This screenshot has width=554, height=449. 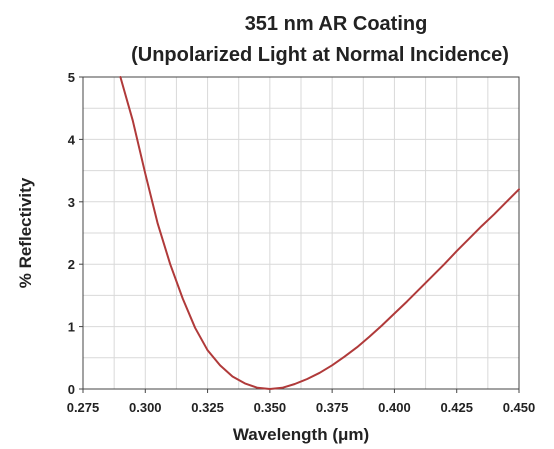 What do you see at coordinates (71, 389) in the screenshot?
I see `y-tick-label: 0` at bounding box center [71, 389].